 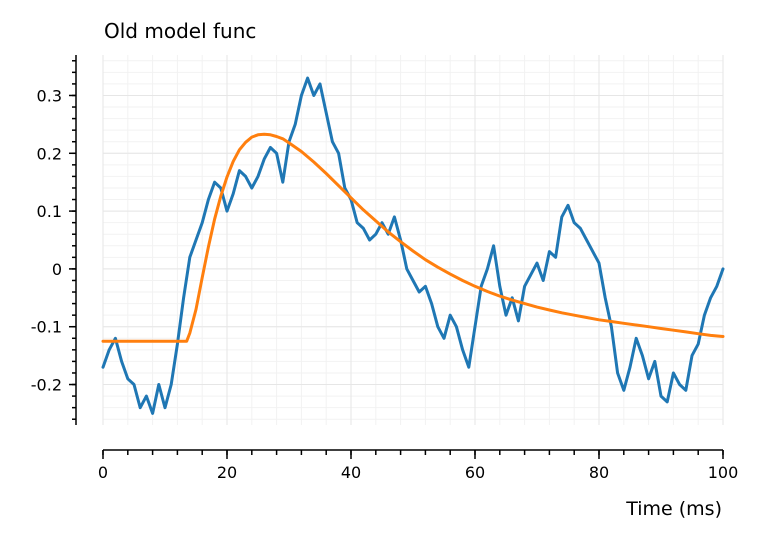 I want to click on x-tick-label: 60, so click(x=475, y=472).